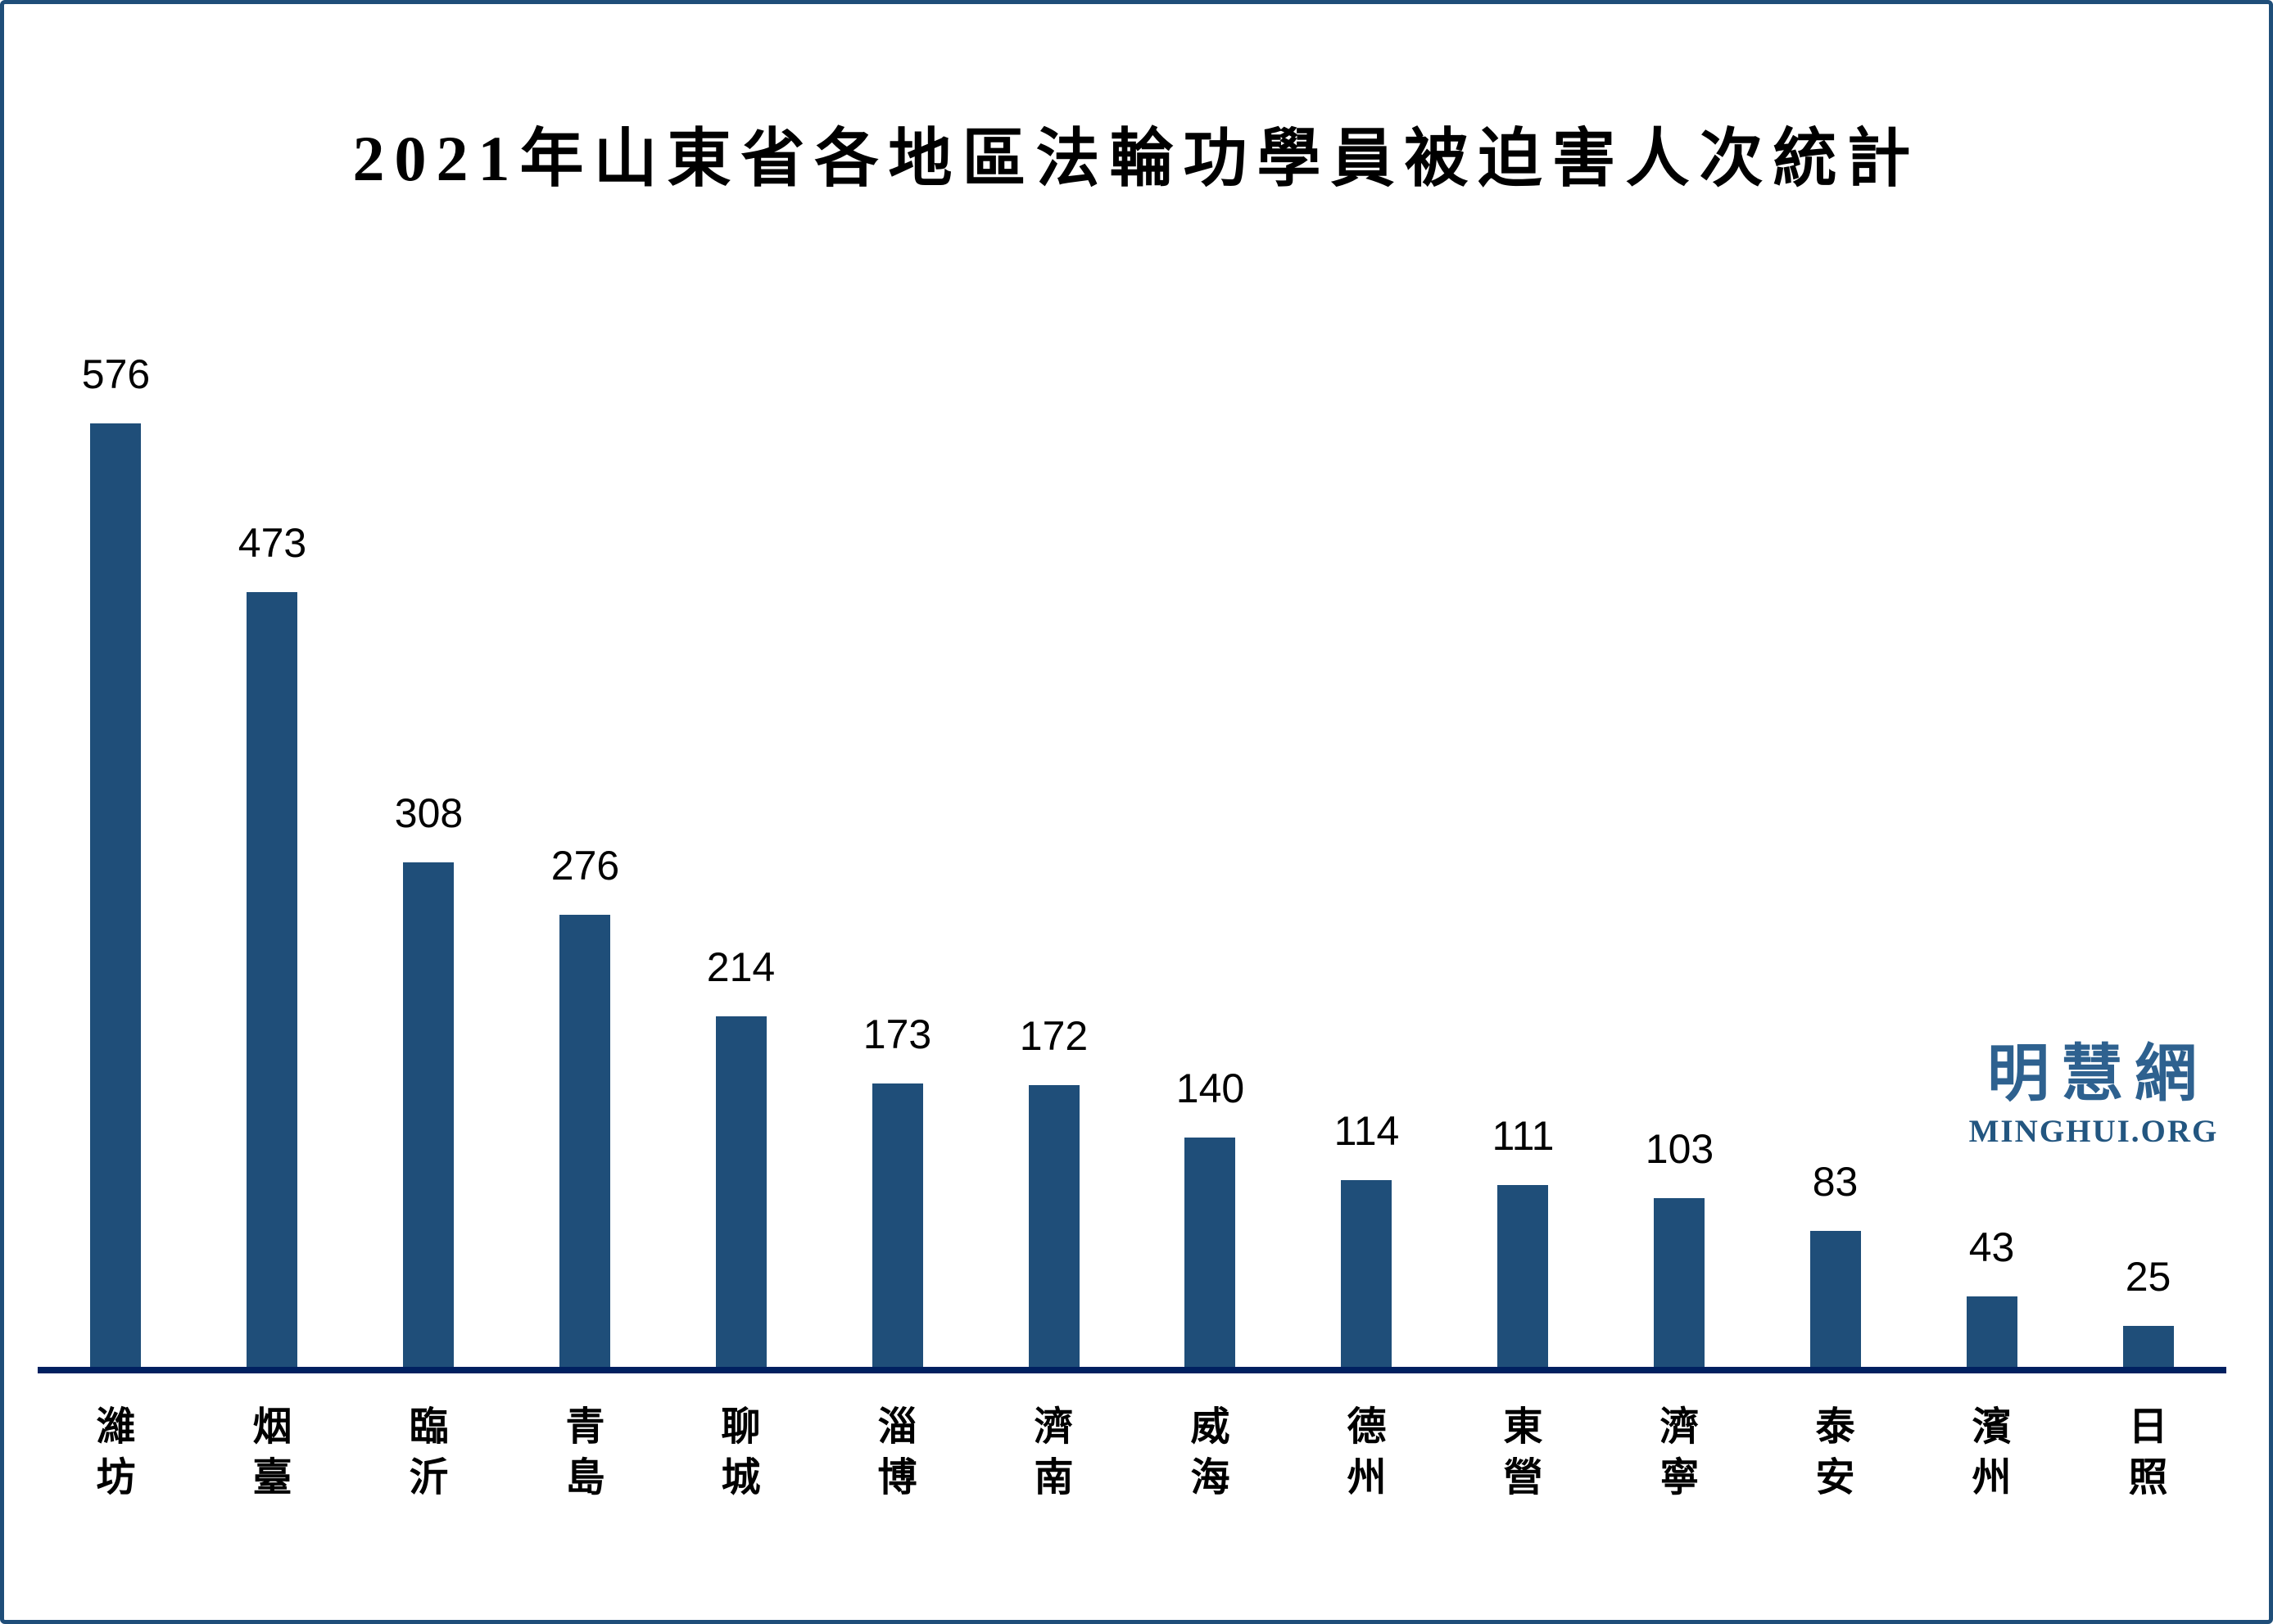 The image size is (2273, 1624). I want to click on x-axis-category-label-12: 泰安, so click(1835, 1453).